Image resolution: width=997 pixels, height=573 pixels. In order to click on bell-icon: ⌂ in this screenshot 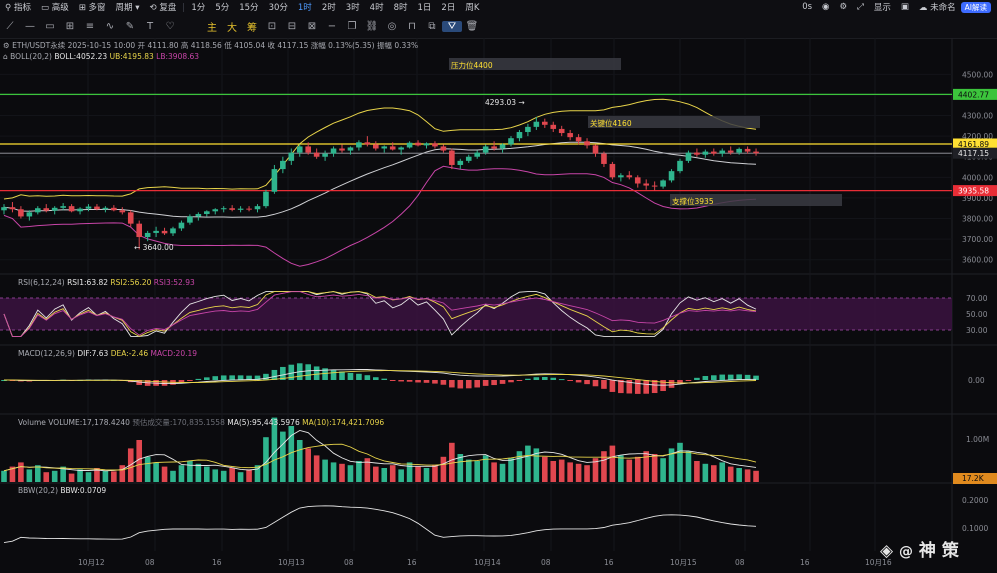, I will do `click(5, 56)`.